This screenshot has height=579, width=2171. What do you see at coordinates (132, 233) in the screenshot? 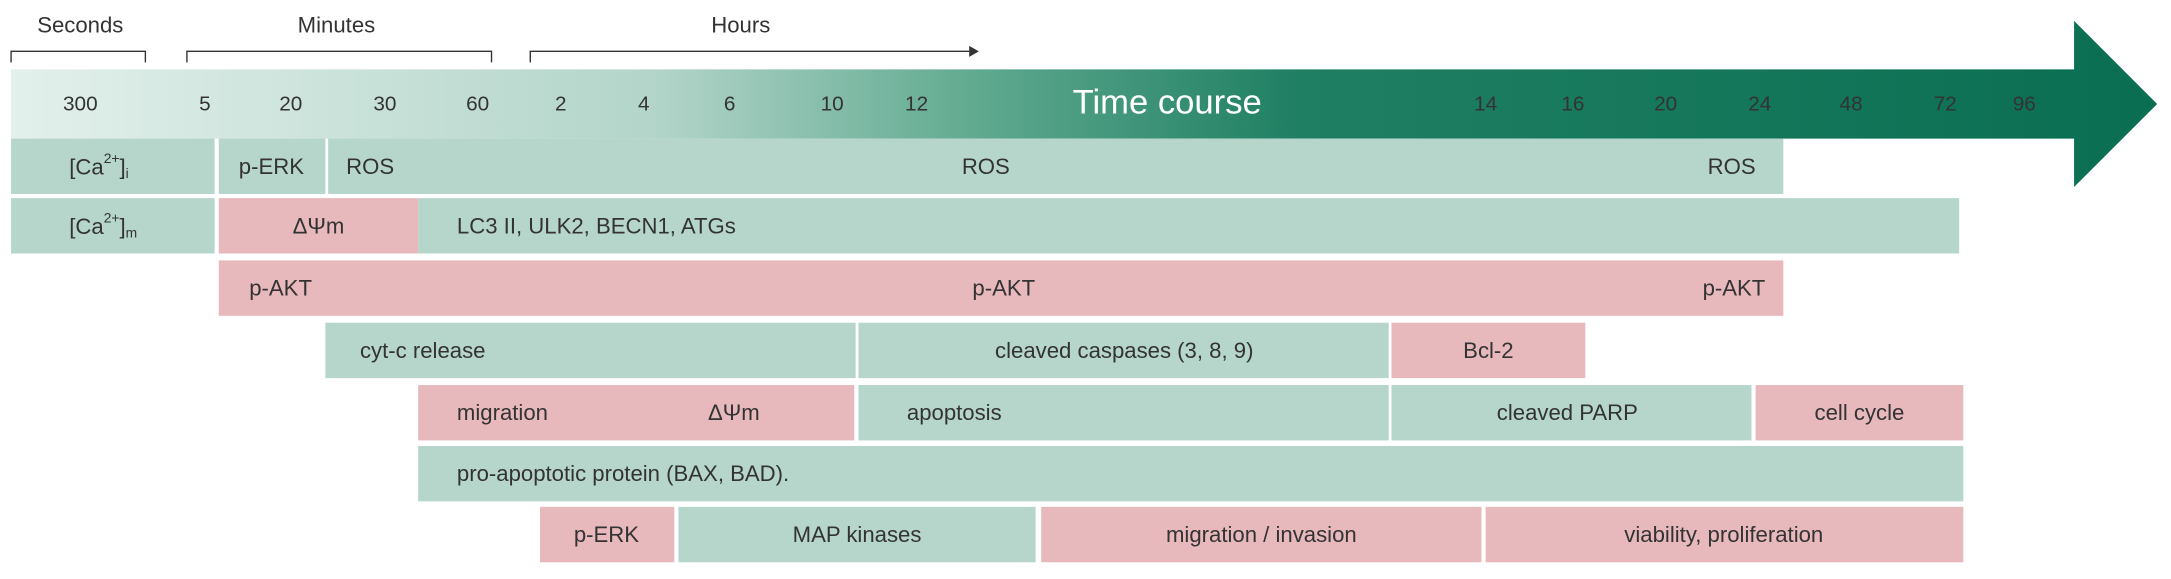
I see `label-sub: m` at bounding box center [132, 233].